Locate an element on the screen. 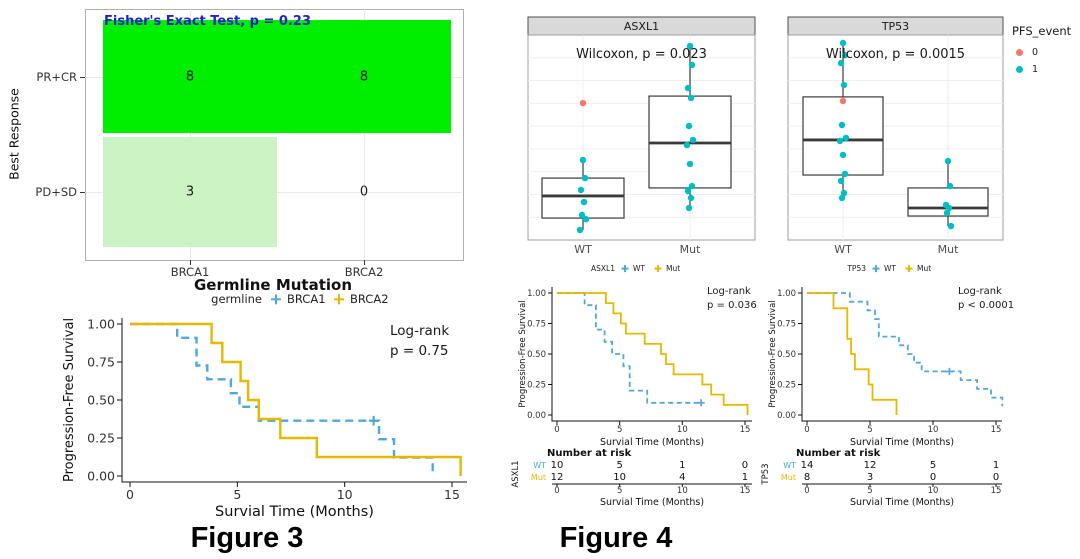 This screenshot has height=559, width=1080. y-tick-label: 0.25 is located at coordinates (786, 386).